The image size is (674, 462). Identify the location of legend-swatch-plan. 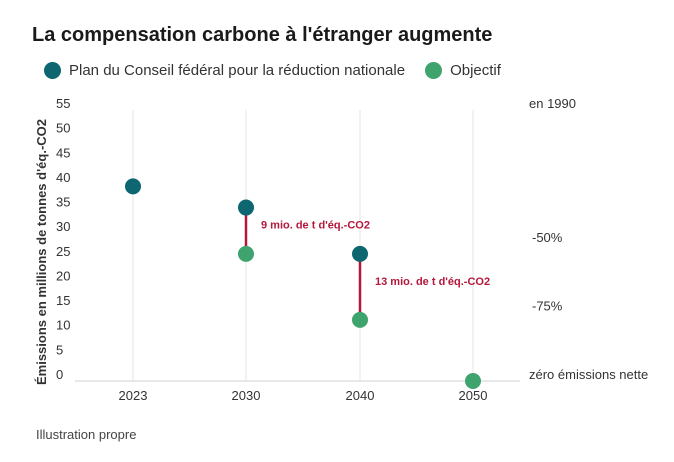
(52, 70).